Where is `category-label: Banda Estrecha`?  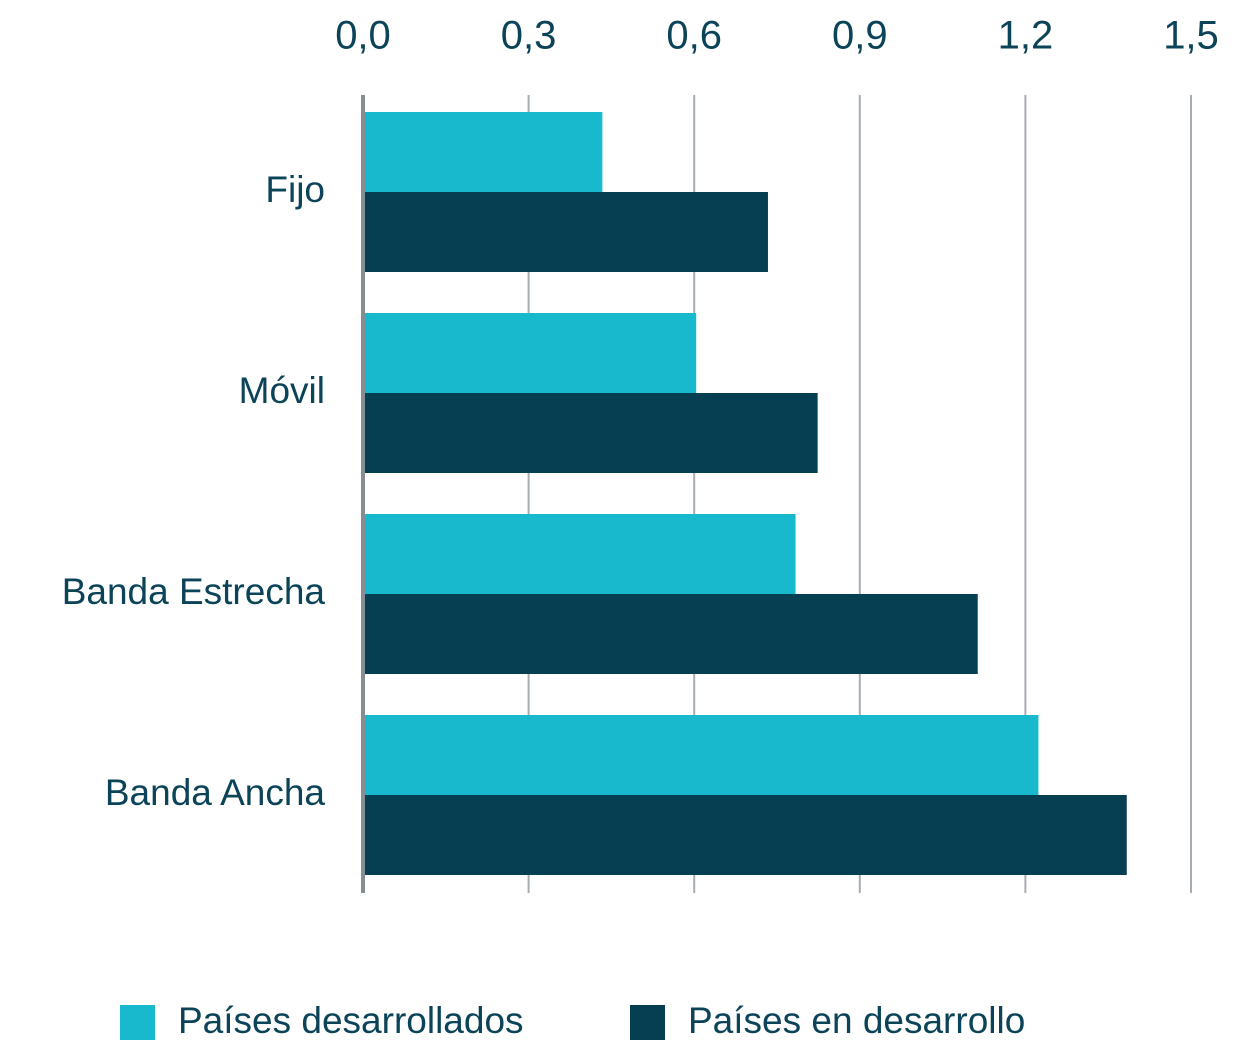
category-label: Banda Estrecha is located at coordinates (194, 591).